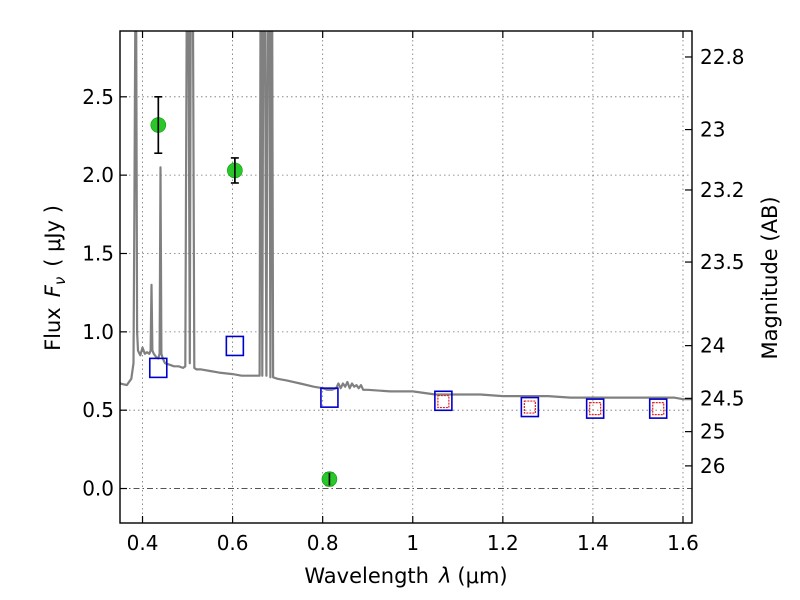  Describe the element at coordinates (98, 489) in the screenshot. I see `y-tick-label: 0.0` at that location.